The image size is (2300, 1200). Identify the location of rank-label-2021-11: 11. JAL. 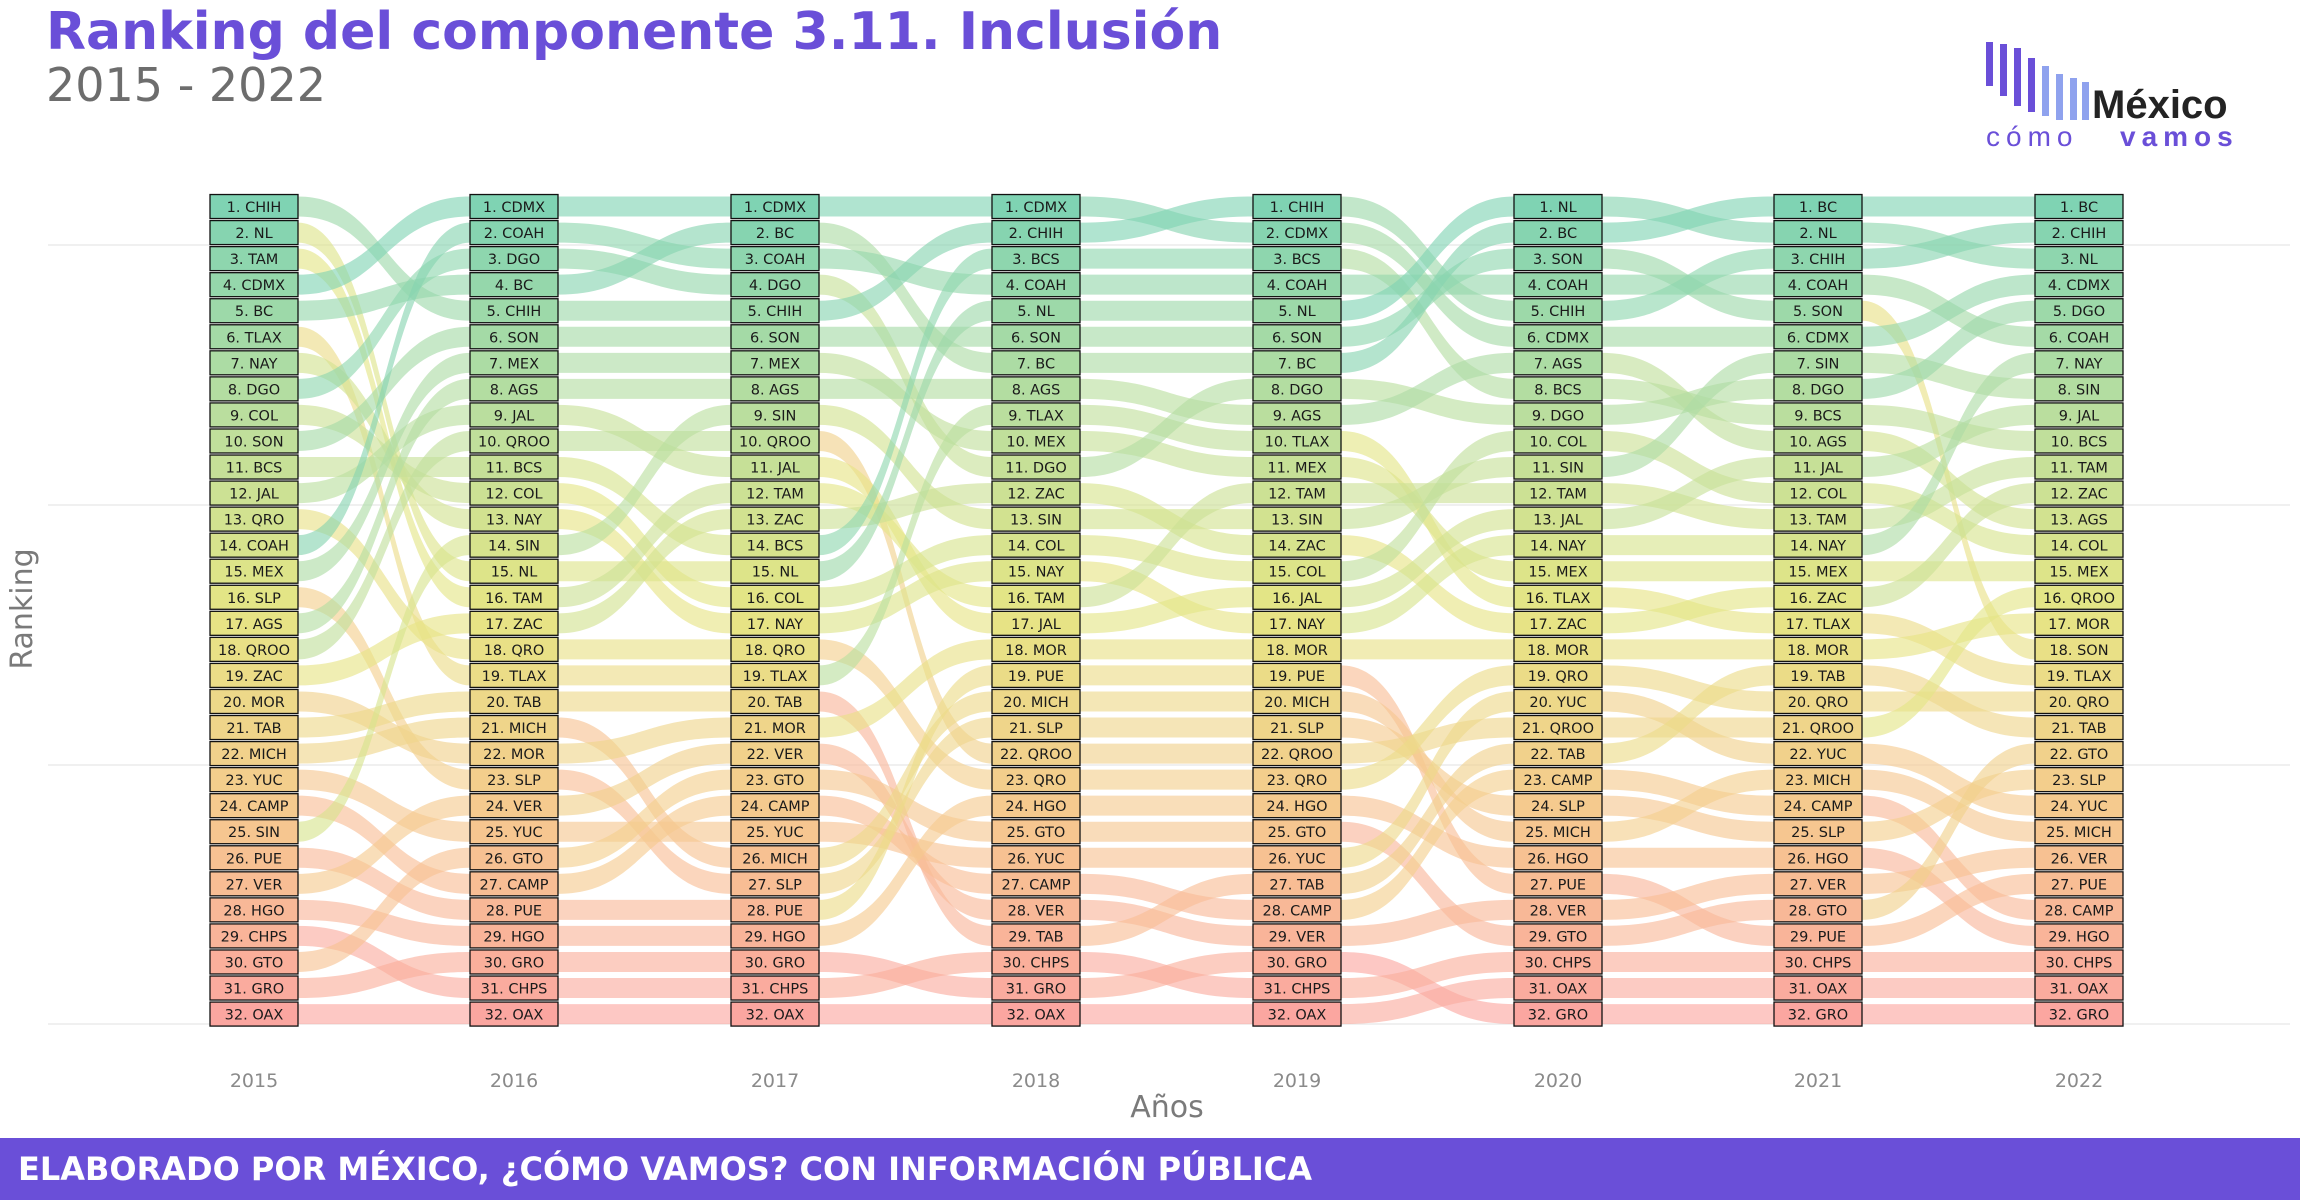
(1818, 469).